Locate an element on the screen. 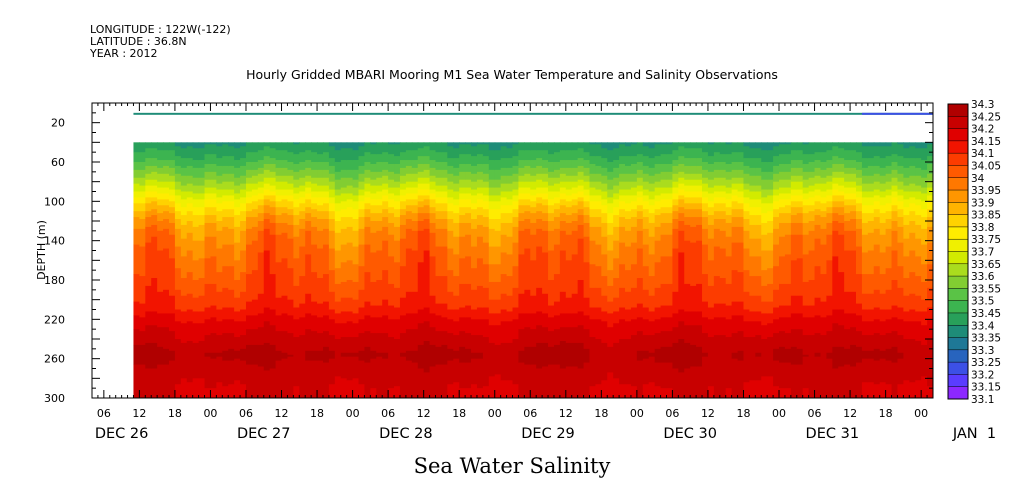 The image size is (1009, 504). colorbar-label: 34.15 is located at coordinates (986, 142).